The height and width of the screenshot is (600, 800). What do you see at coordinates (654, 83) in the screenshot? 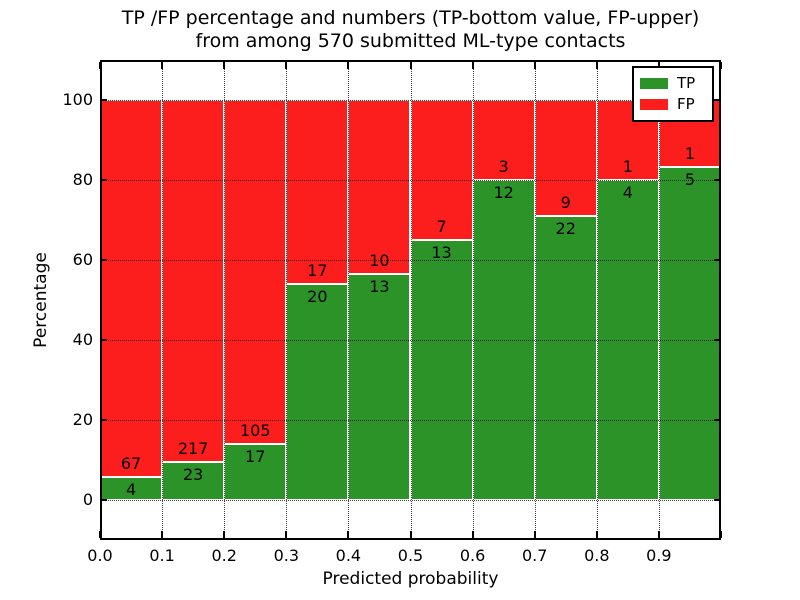
I see `tp-color-swatch` at bounding box center [654, 83].